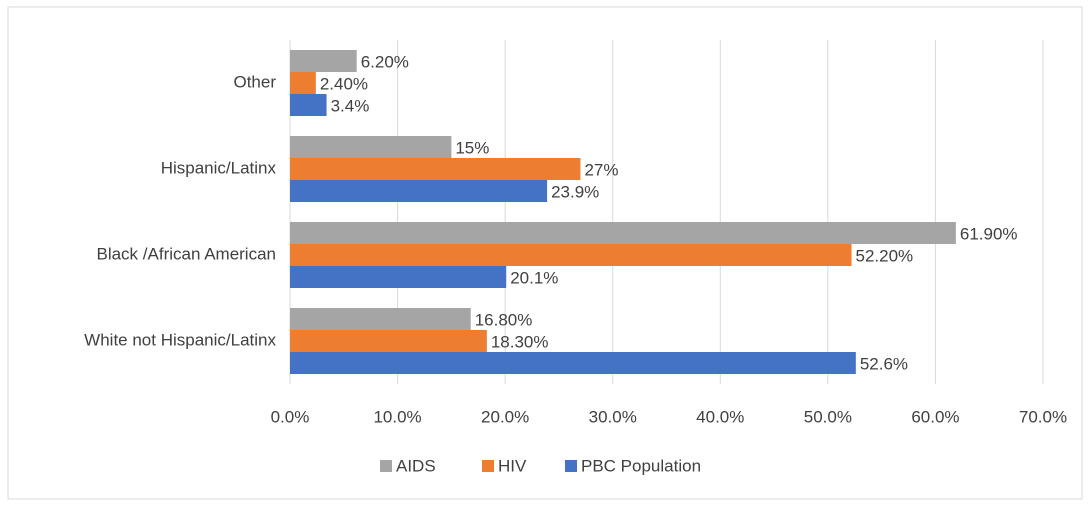 This screenshot has height=506, width=1090. What do you see at coordinates (397, 416) in the screenshot?
I see `x-tick-label: 10.0%` at bounding box center [397, 416].